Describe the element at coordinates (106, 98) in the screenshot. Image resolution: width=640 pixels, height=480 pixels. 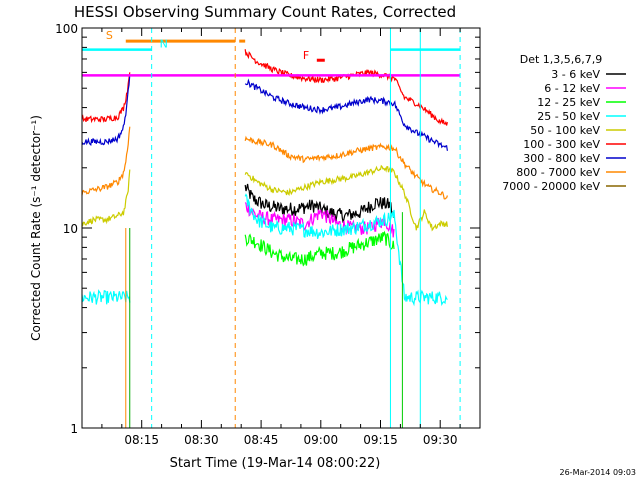
I see `series-line-5-seg0` at that location.